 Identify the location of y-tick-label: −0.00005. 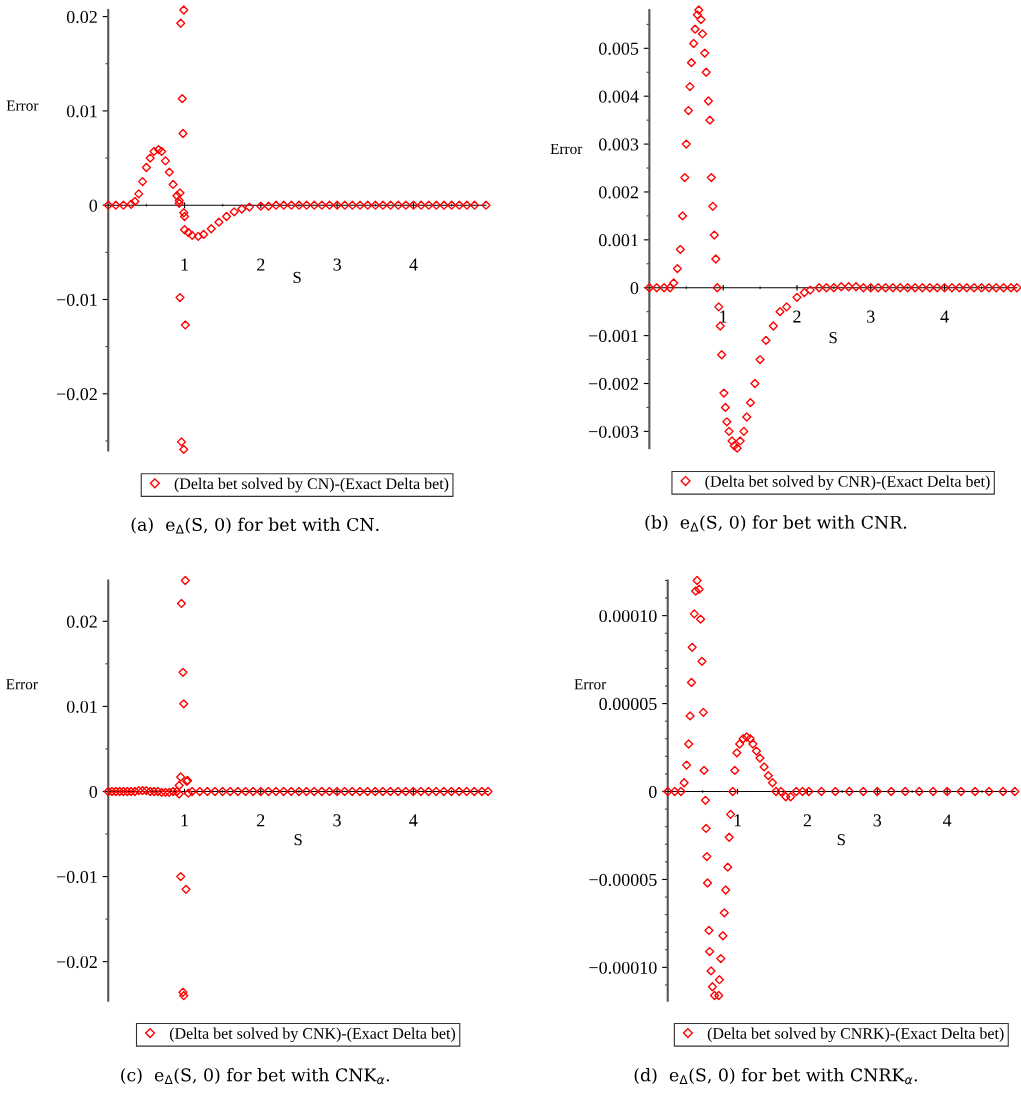
(623, 879).